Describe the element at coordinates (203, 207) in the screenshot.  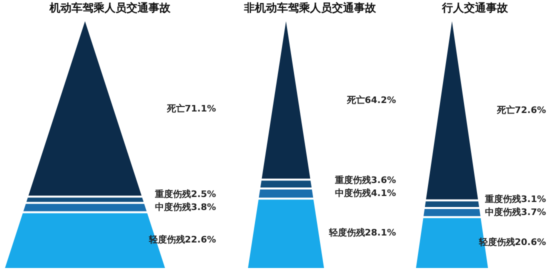
I see `data-label: 3.8%` at that location.